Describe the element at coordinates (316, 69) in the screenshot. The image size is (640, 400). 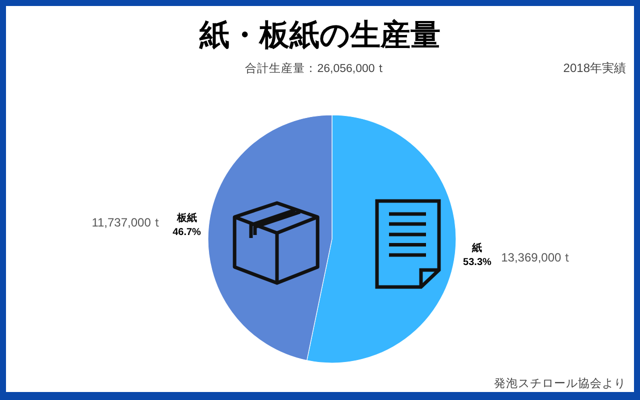
I see `subtitle: 合計生産量：26,056,000ｔ` at that location.